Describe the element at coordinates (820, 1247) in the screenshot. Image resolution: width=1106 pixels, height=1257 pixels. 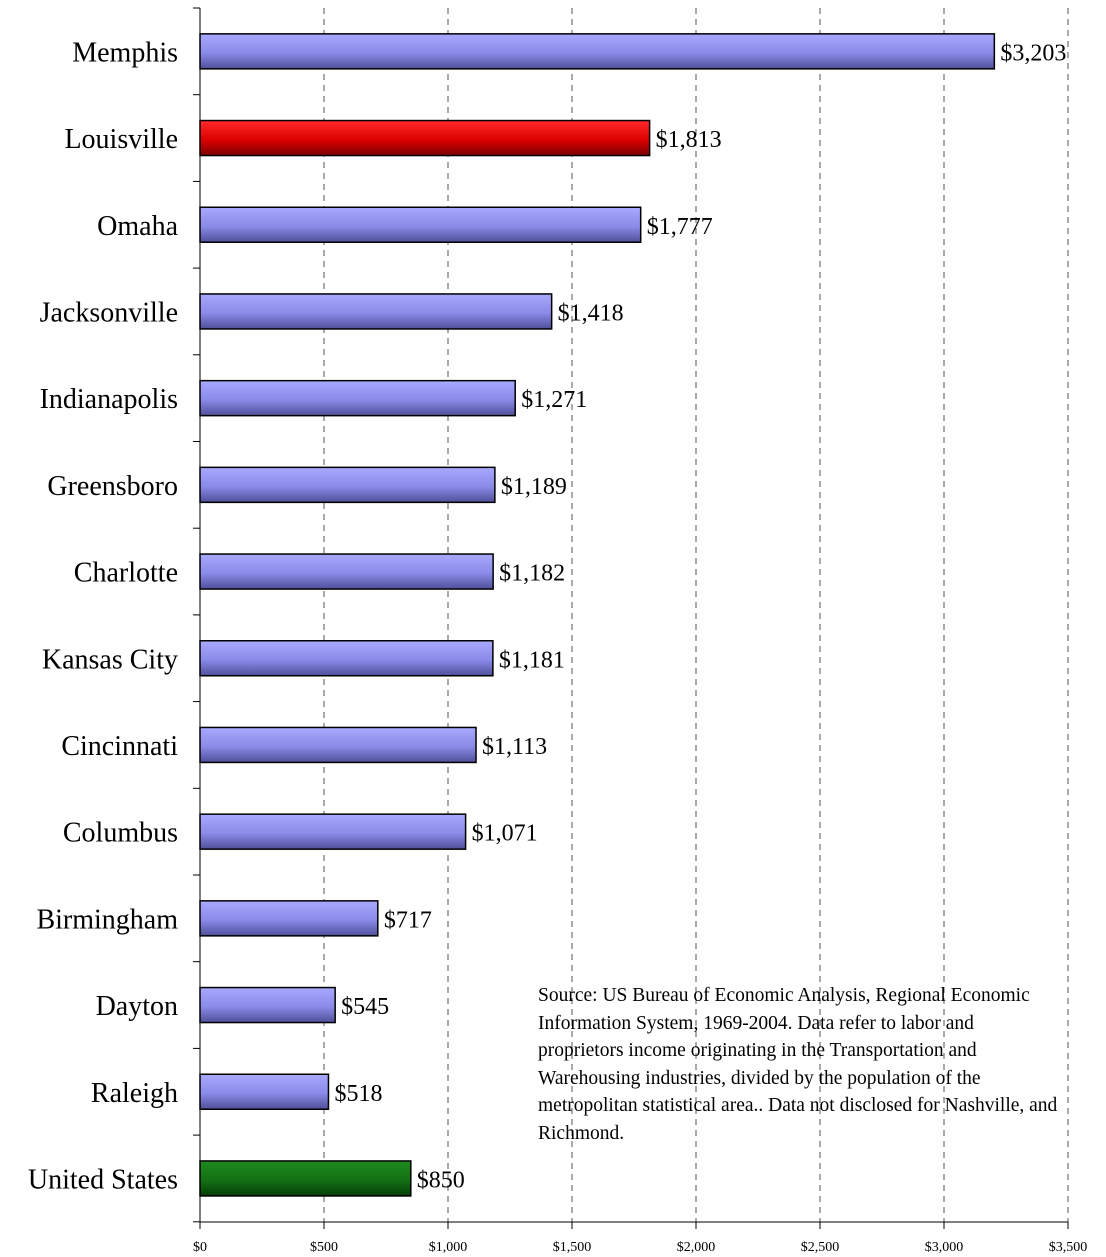
I see `x-tick-label: $2,500` at that location.